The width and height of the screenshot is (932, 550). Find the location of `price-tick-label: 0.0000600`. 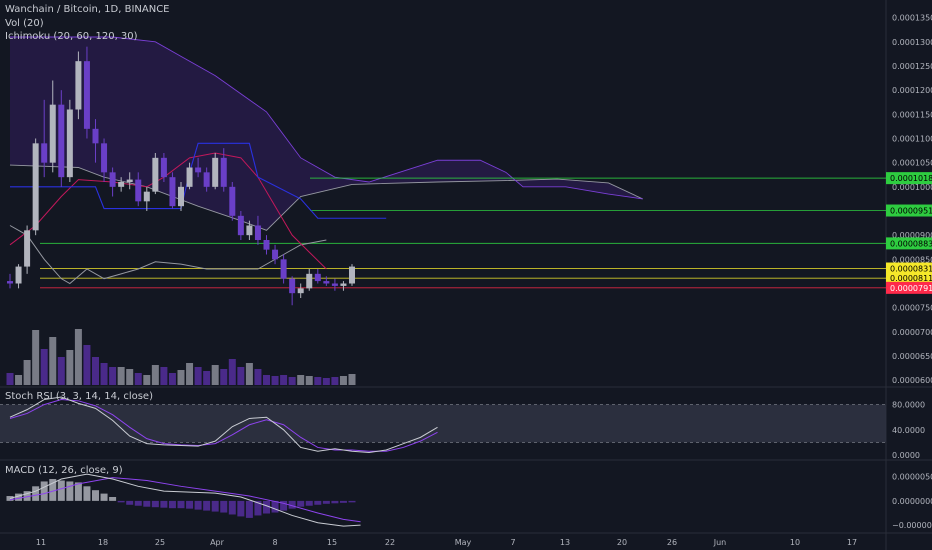

price-tick-label: 0.0000600 is located at coordinates (912, 380).